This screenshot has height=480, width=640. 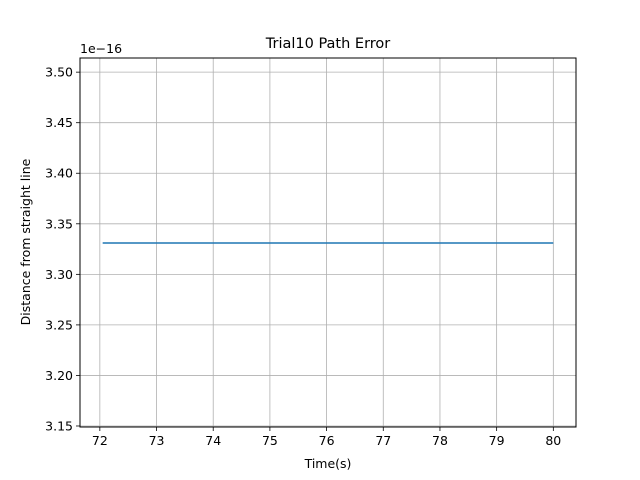 What do you see at coordinates (440, 440) in the screenshot?
I see `x-tick-label: 78` at bounding box center [440, 440].